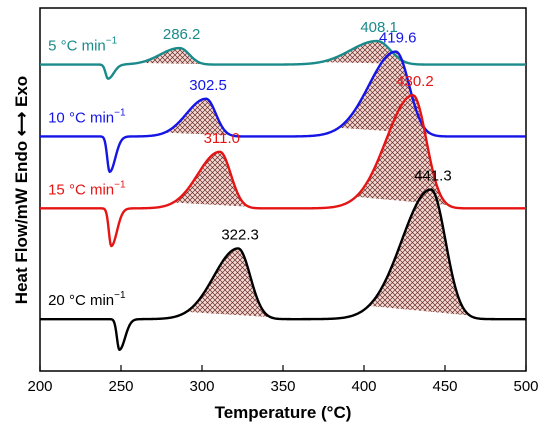  I want to click on series-label: 10 °C min−1, so click(87, 116).